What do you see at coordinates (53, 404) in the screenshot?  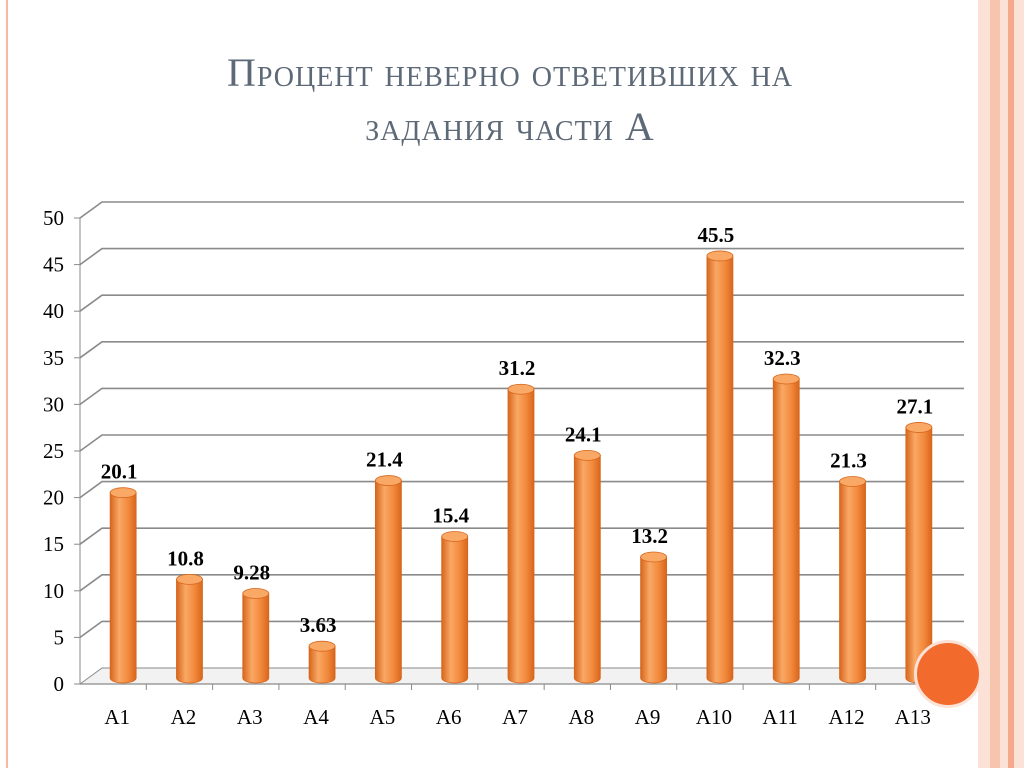 I see `y-tick-label: 30` at bounding box center [53, 404].